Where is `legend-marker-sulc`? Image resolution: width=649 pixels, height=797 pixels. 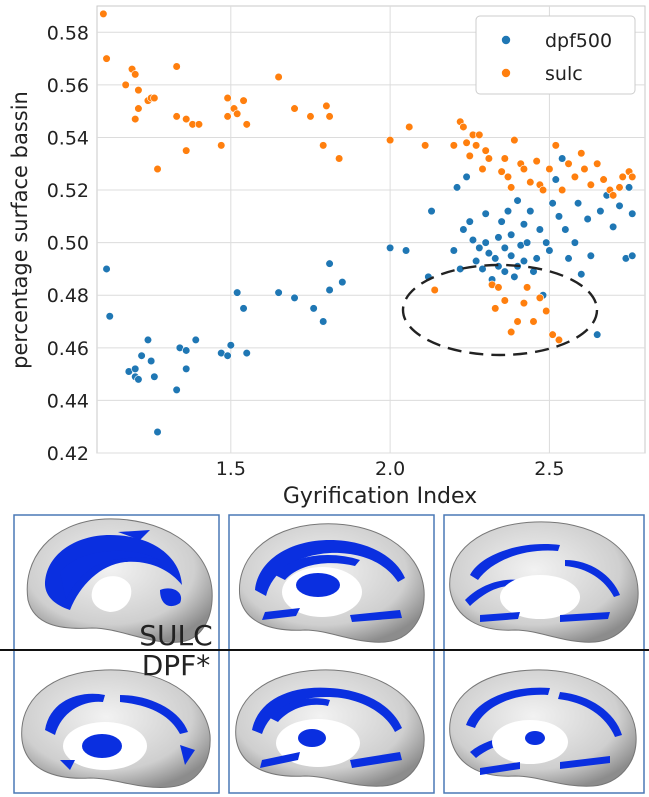 legend-marker-sulc is located at coordinates (506, 73).